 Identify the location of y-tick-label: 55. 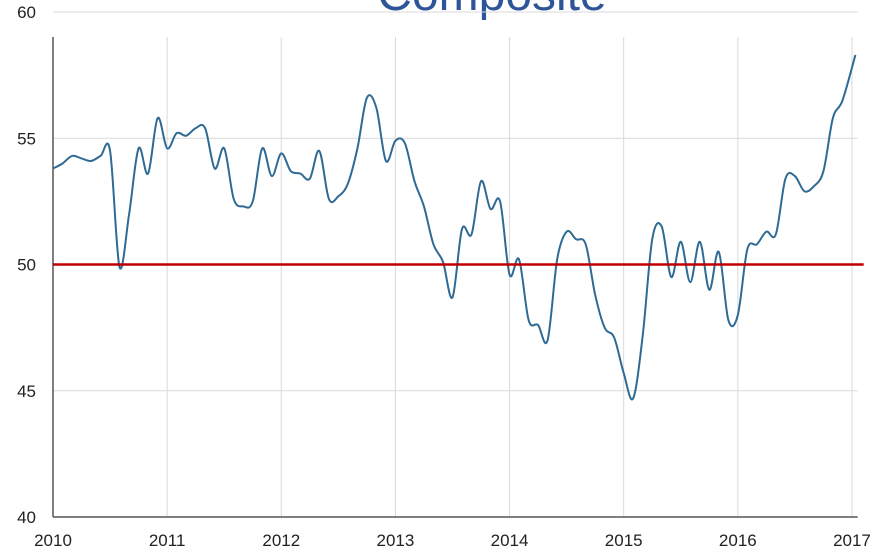
(26, 138).